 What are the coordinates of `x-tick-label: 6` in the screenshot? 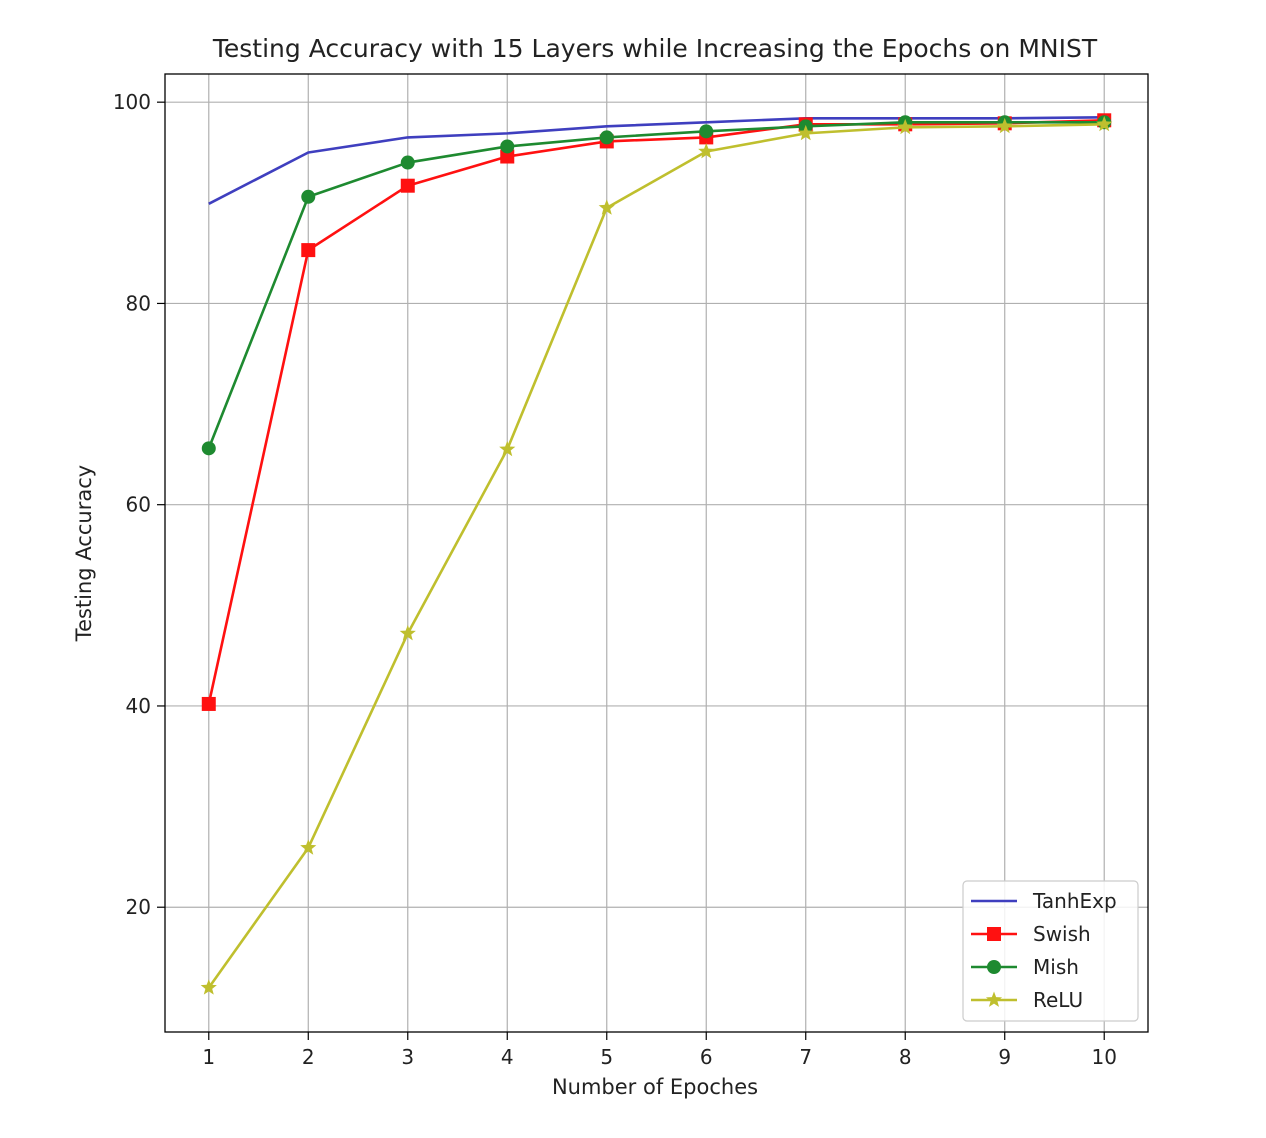 It's located at (706, 1057).